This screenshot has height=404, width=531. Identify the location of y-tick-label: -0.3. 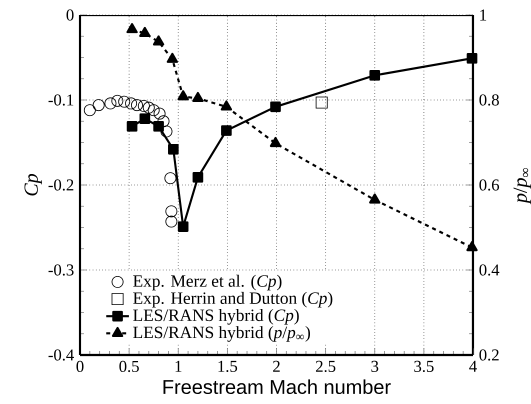
(61, 270).